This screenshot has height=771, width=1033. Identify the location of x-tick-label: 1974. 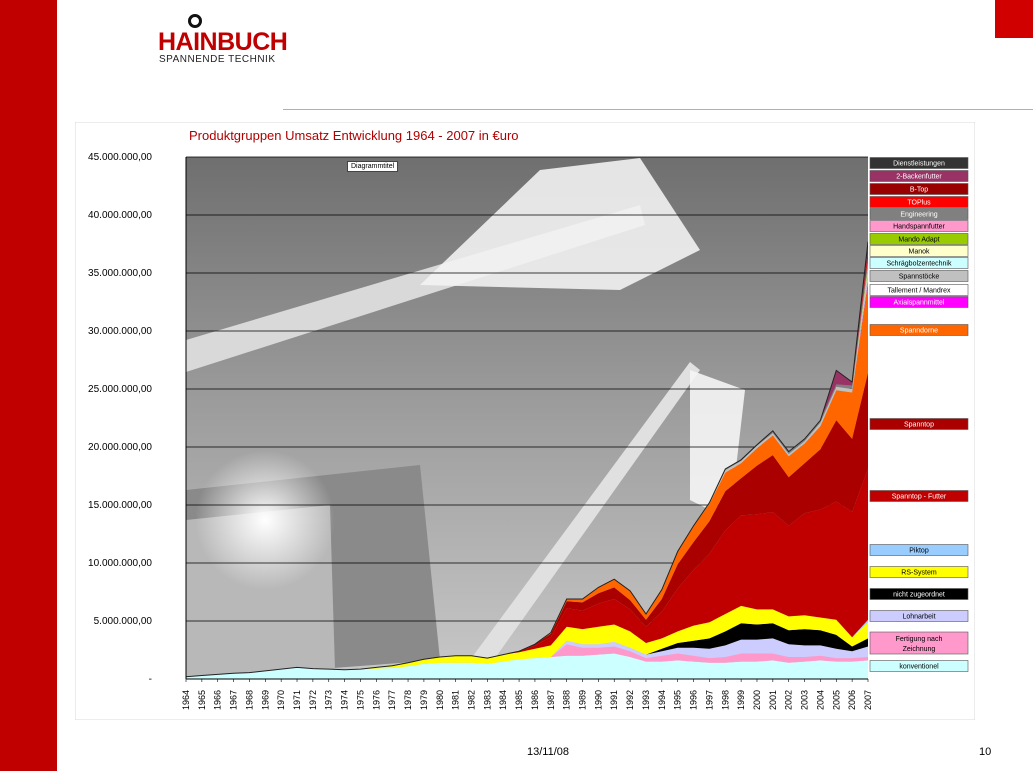
(345, 700).